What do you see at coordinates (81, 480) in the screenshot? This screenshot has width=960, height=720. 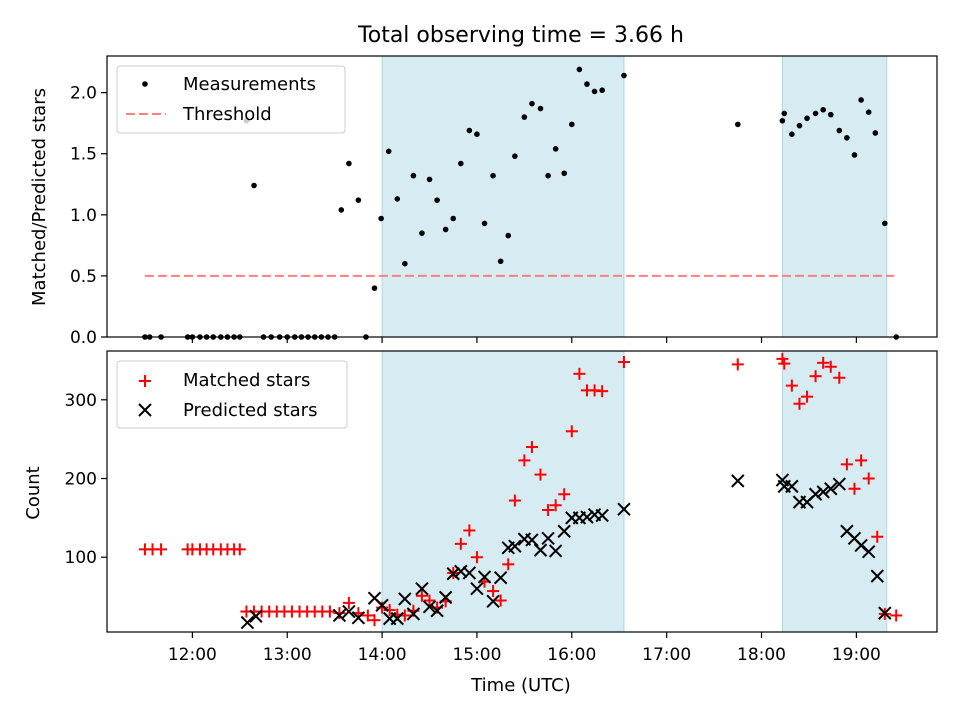 I see `y-tick-label: 200` at bounding box center [81, 480].